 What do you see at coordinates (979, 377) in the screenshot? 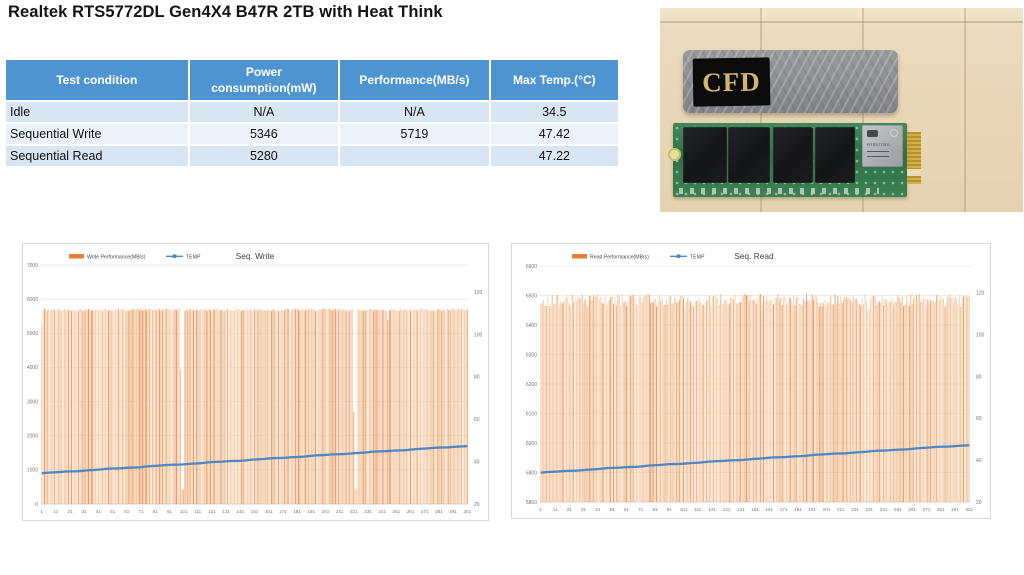
I see `right-axis-tick-label: 80` at bounding box center [979, 377].